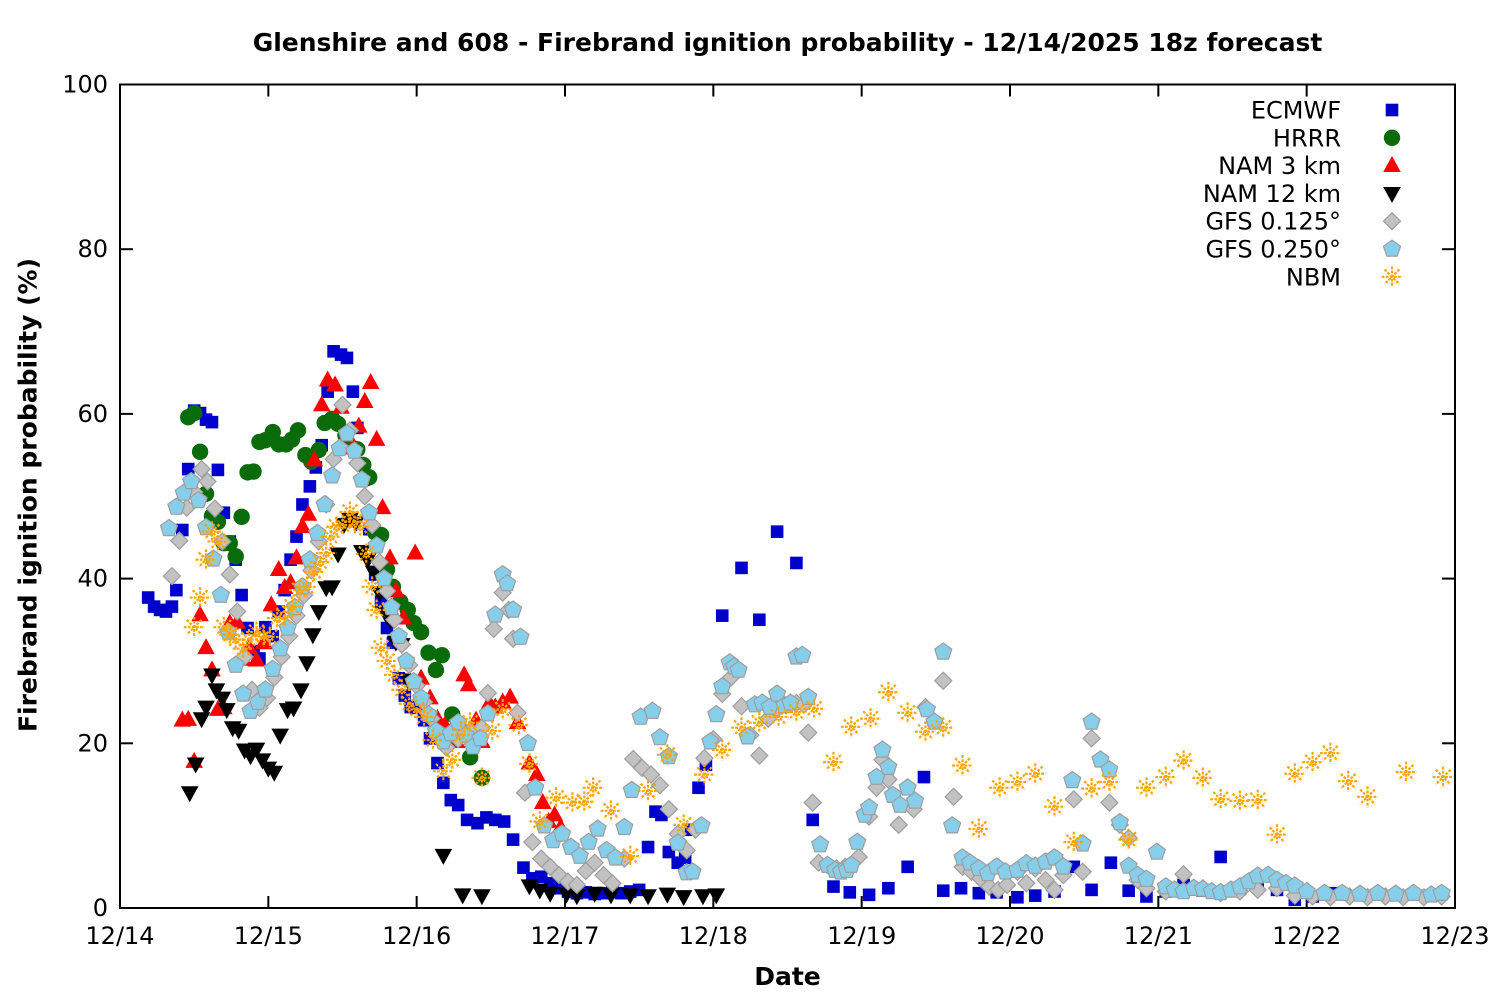  Describe the element at coordinates (1313, 277) in the screenshot. I see `legend-label: NBM` at that location.